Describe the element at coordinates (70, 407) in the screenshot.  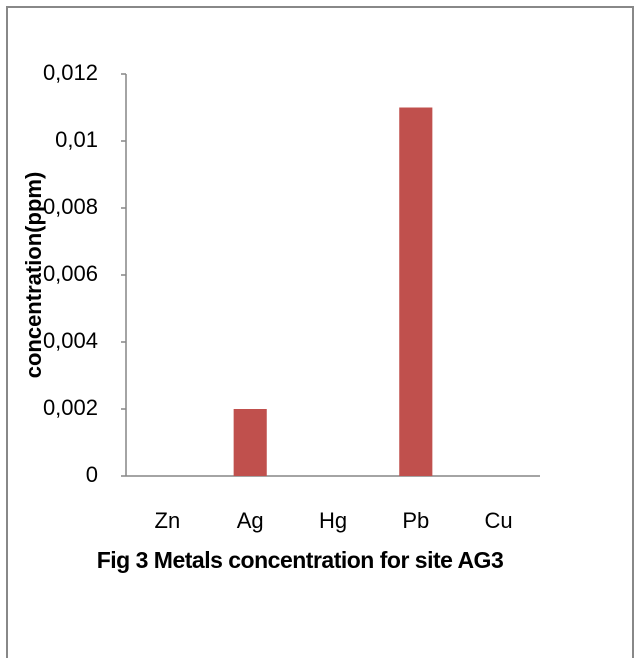
I see `y-tick-label: 0,002` at that location.